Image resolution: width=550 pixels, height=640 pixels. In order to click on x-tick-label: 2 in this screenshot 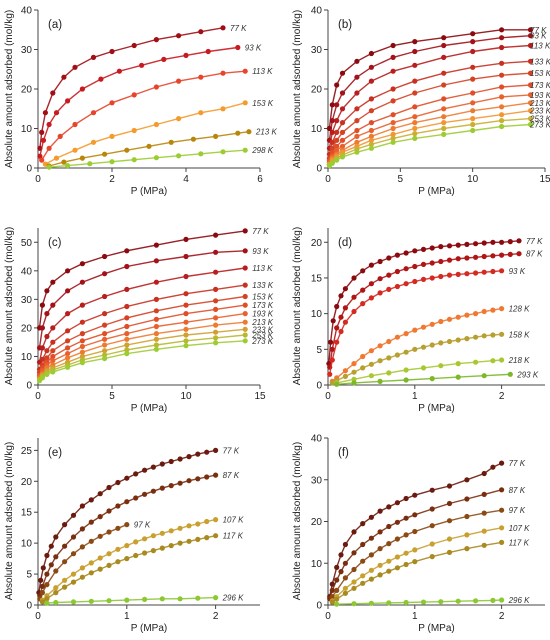, I will do `click(502, 616)`.